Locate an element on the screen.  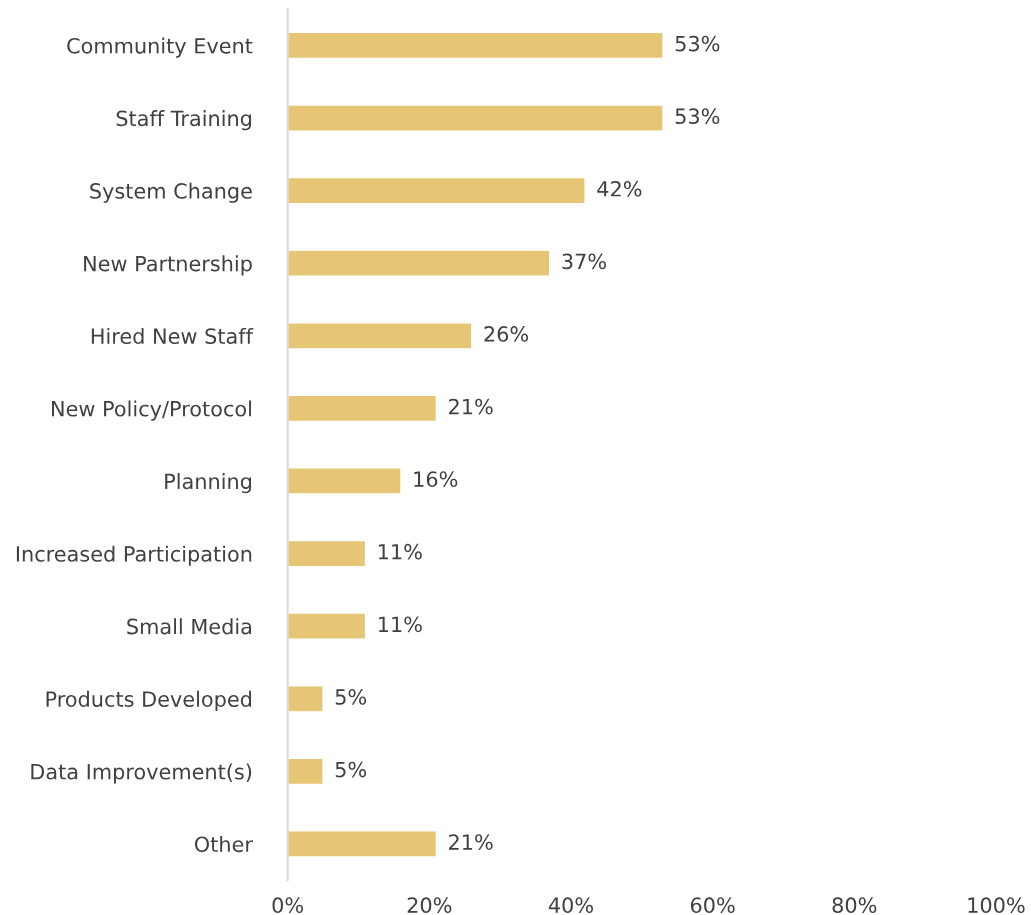
x-tick-label: 40% is located at coordinates (570, 905).